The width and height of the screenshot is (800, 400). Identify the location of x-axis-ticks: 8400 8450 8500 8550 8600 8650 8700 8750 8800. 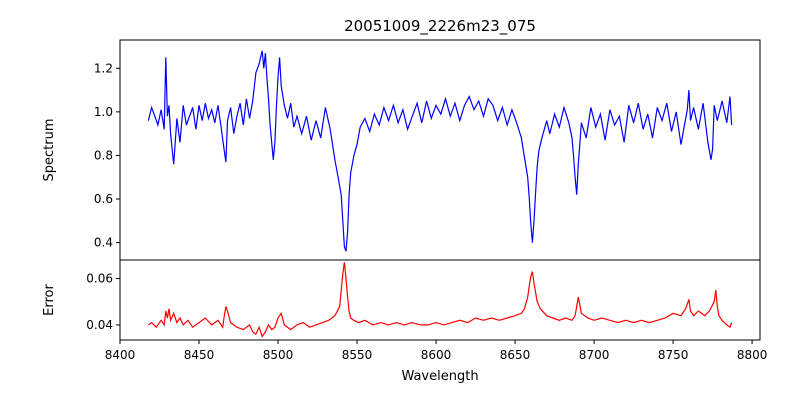
(436, 351).